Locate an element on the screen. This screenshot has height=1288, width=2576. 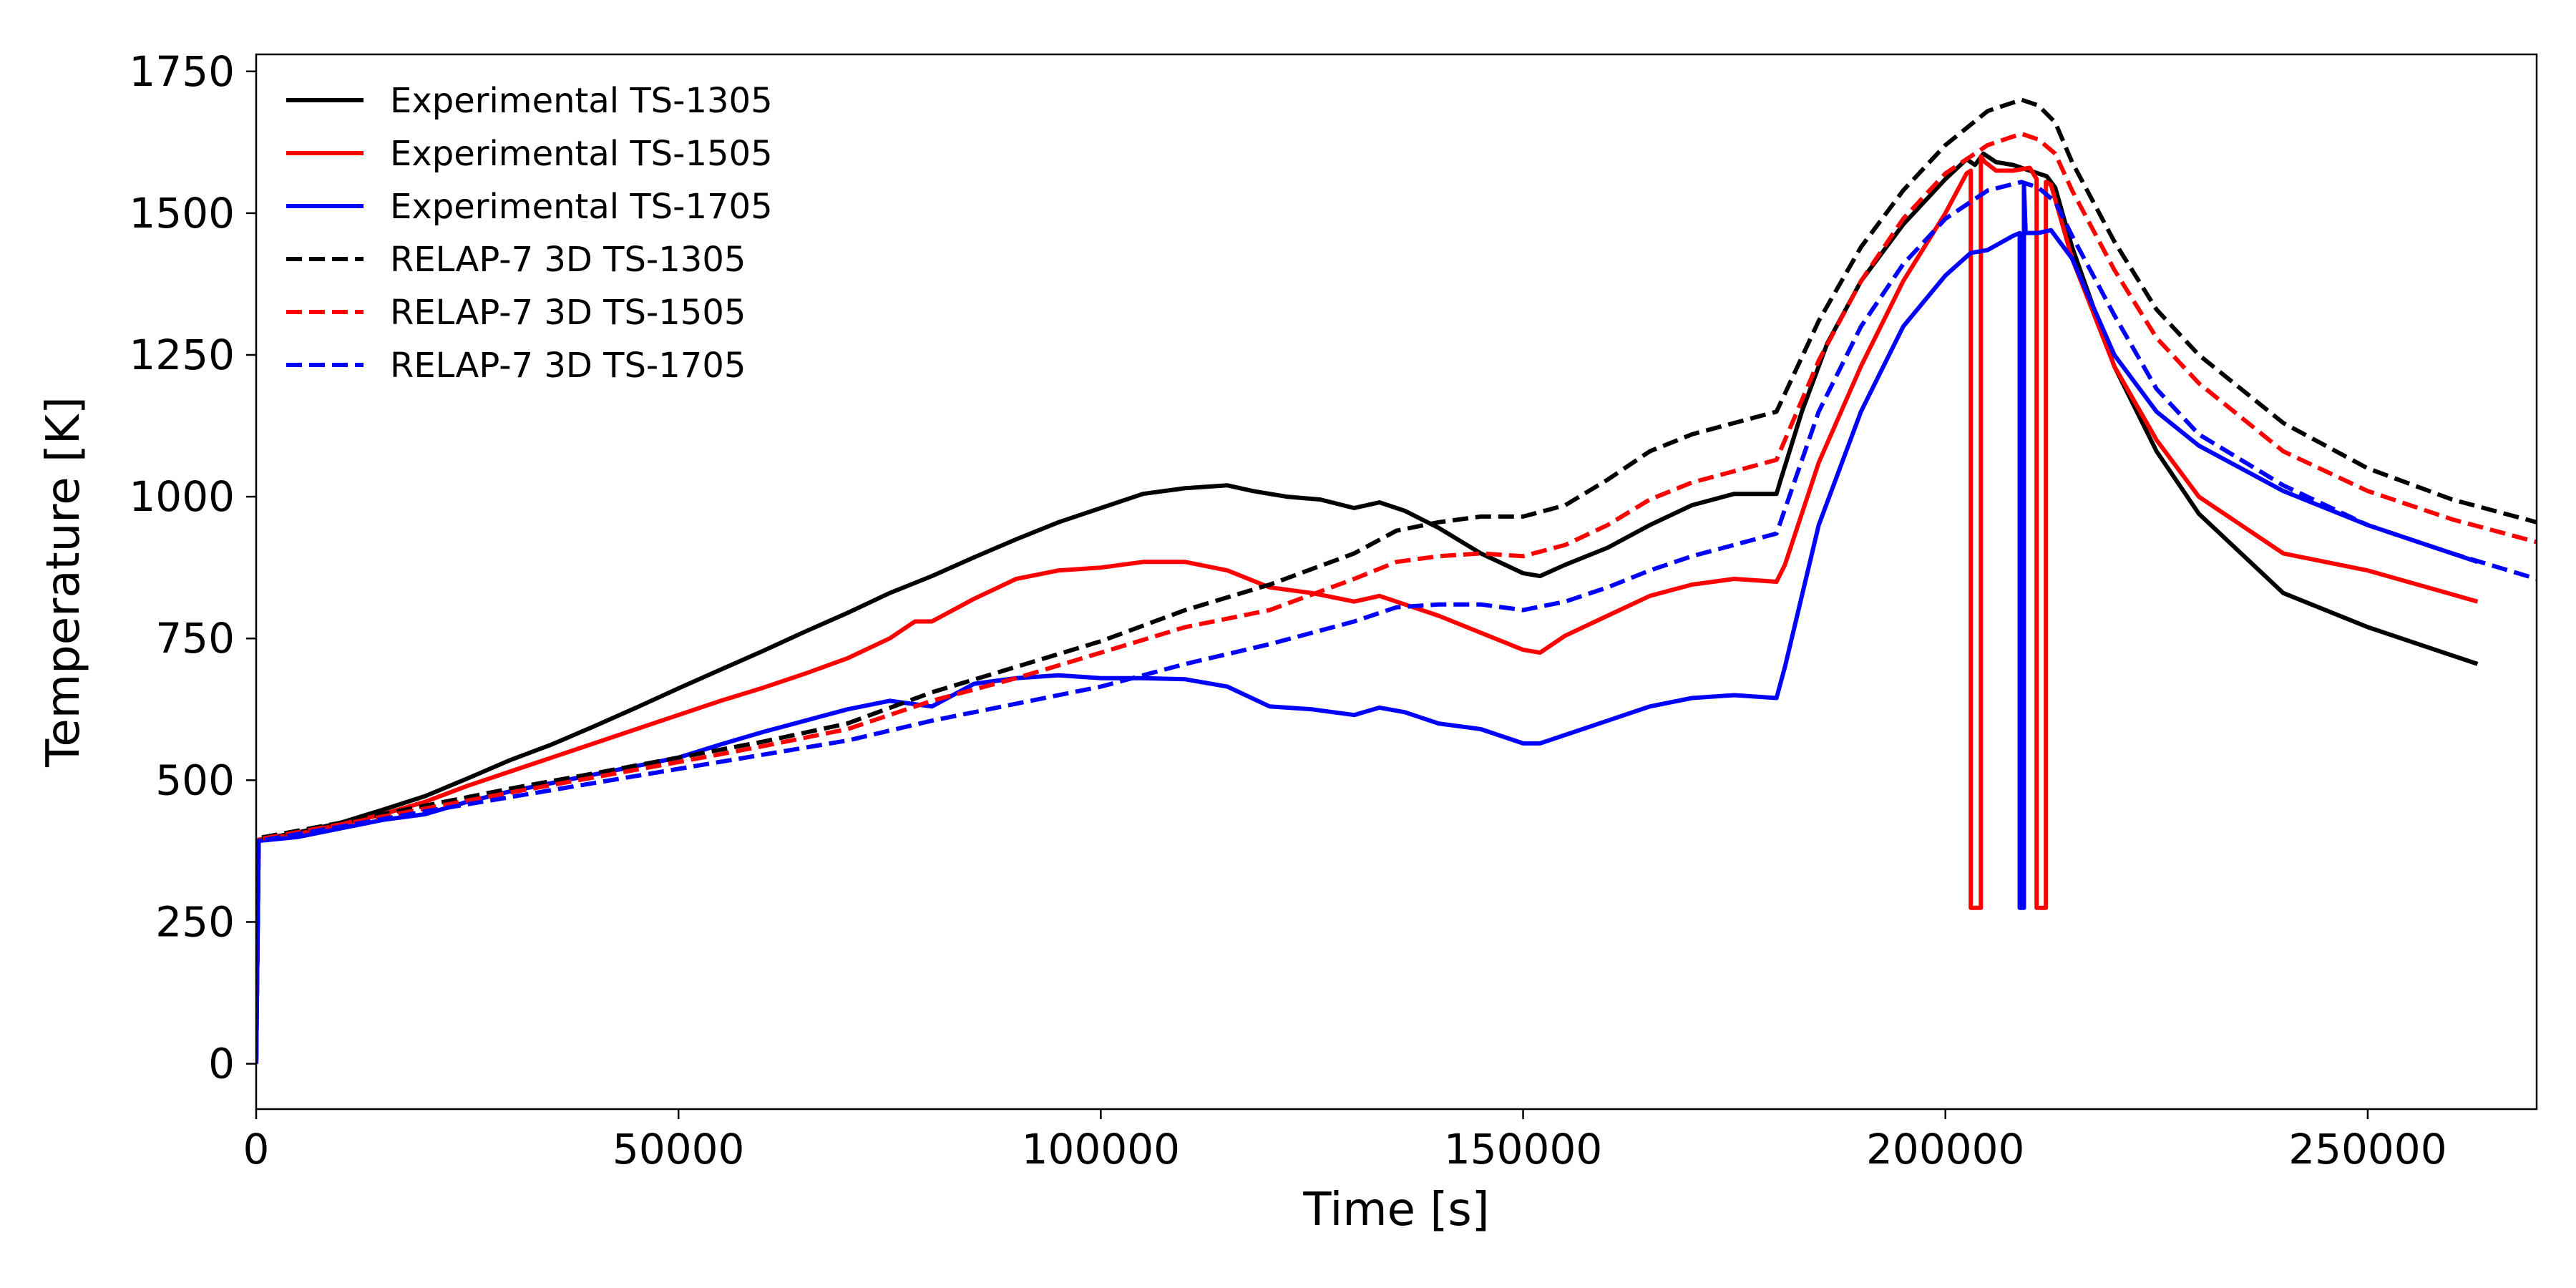
x-tick-label: 200000 is located at coordinates (1945, 1149).